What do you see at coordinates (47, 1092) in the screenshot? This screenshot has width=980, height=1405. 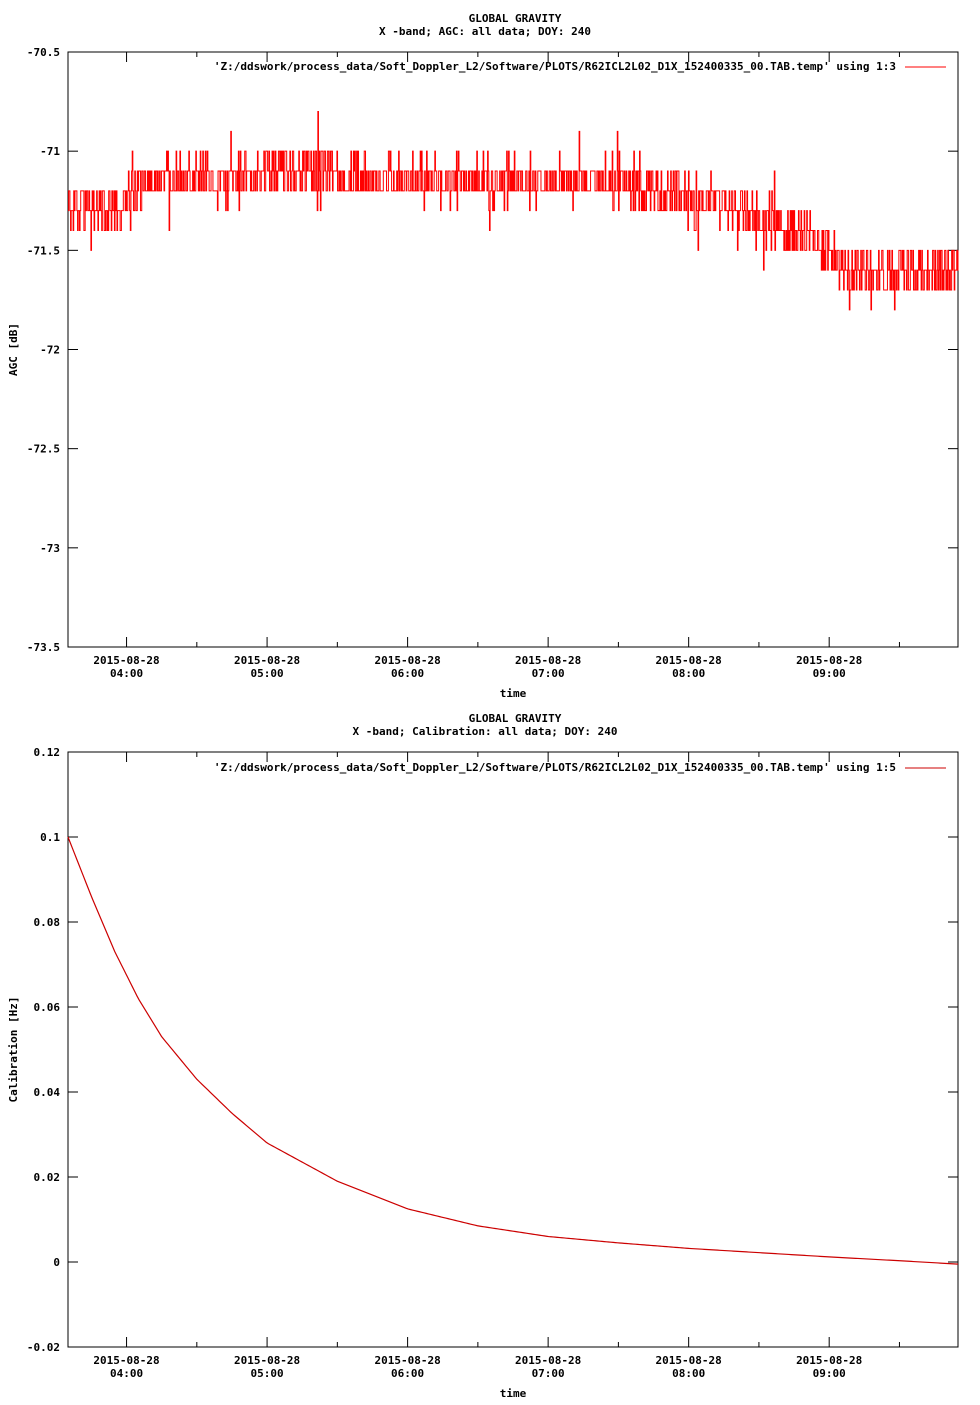 I see `y-tick-label: 0.04` at bounding box center [47, 1092].